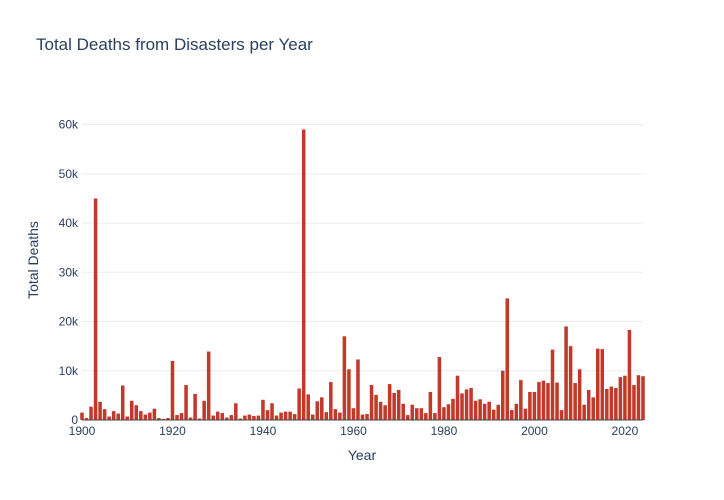 This screenshot has width=724, height=500. Describe the element at coordinates (258, 417) in the screenshot. I see `bar-1939` at that location.